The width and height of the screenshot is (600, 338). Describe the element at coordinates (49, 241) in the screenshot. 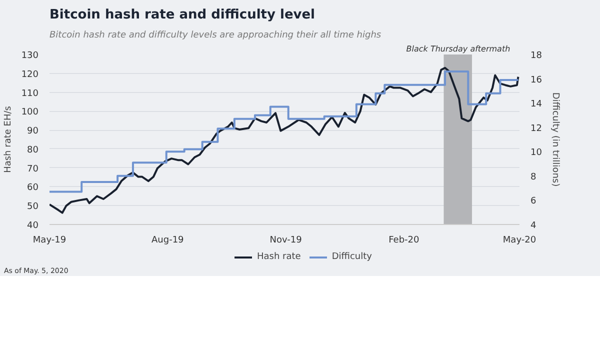

I see `x-tick-label: May-19` at that location.